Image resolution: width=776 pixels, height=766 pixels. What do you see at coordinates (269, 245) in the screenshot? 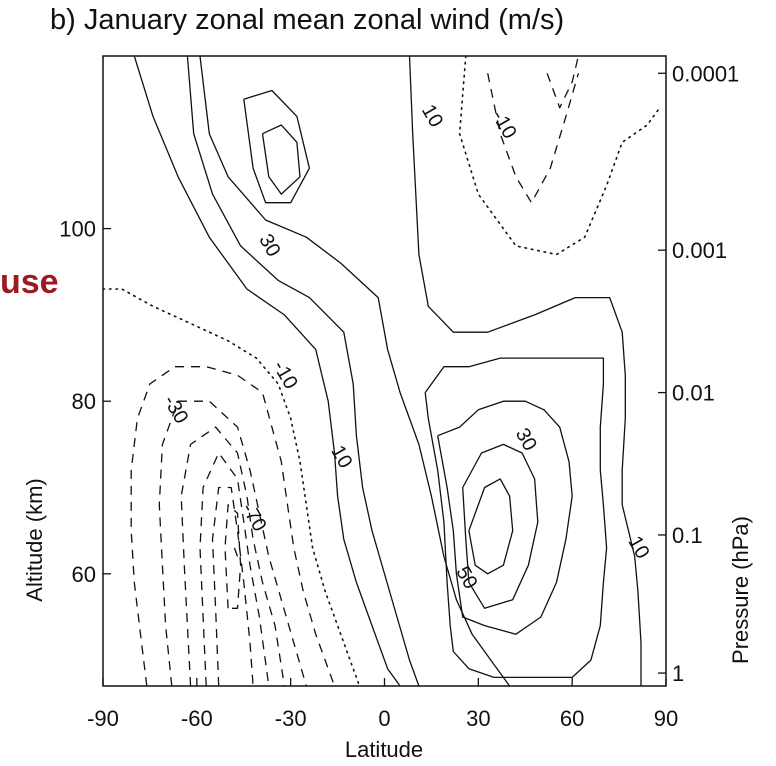
I see `contour-label: 30` at bounding box center [269, 245].